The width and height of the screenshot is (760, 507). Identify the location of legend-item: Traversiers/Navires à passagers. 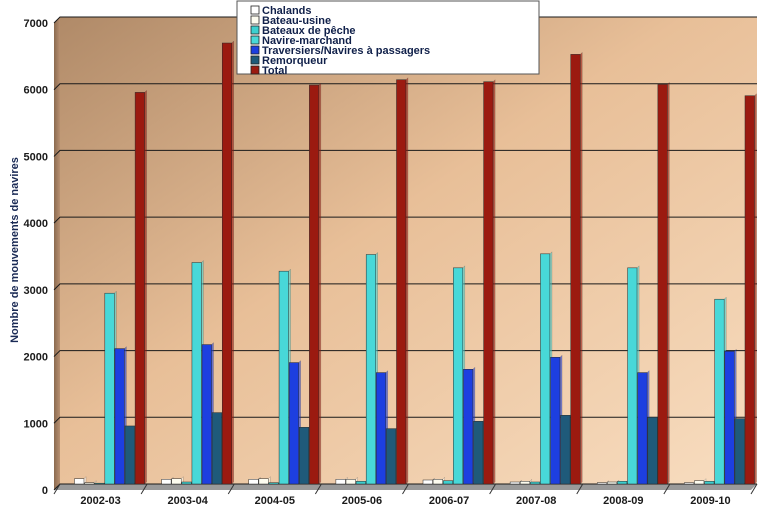
(340, 51).